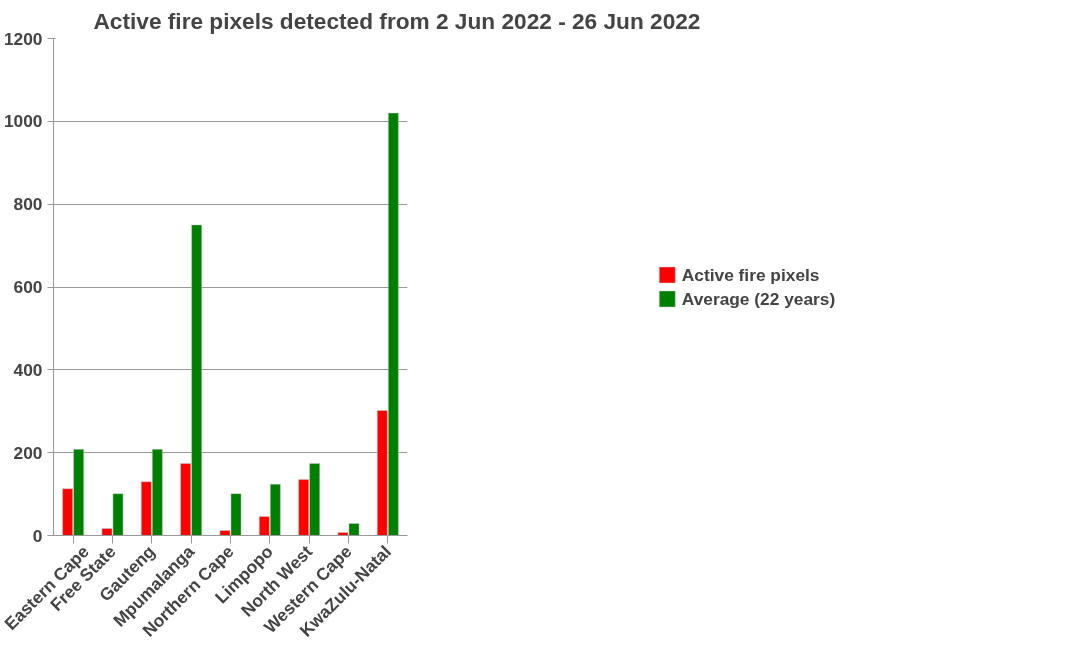 The width and height of the screenshot is (1092, 658). What do you see at coordinates (28, 452) in the screenshot?
I see `y-tick-label: 200` at bounding box center [28, 452].